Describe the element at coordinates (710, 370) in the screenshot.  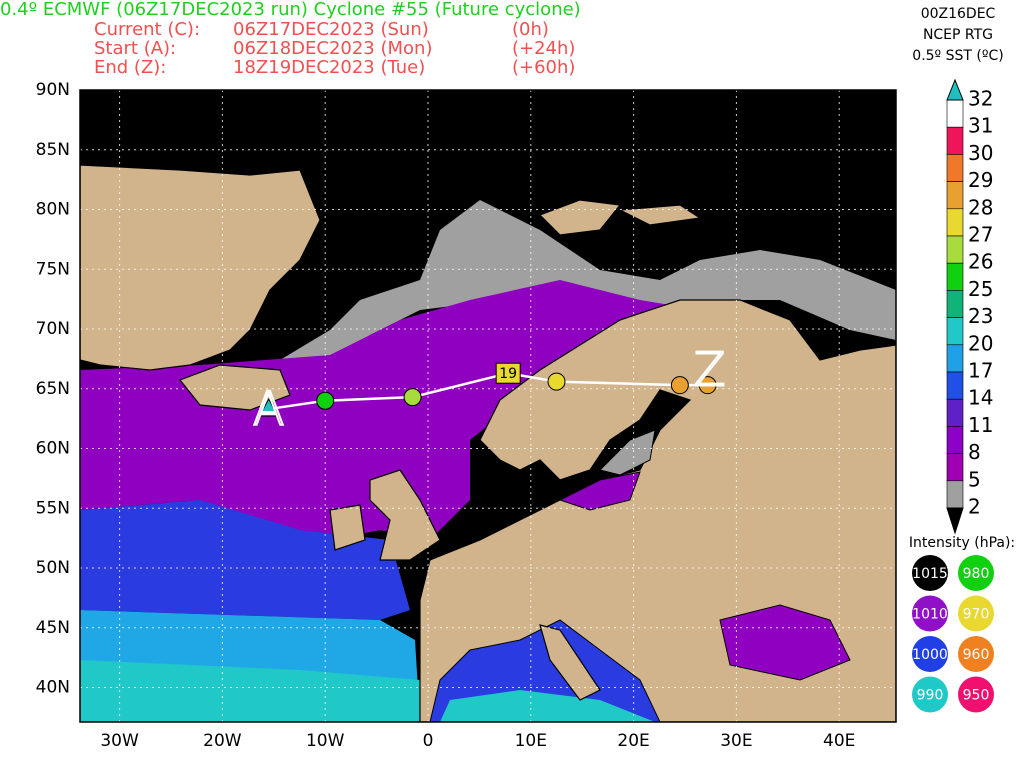
I see `end-label: Z` at that location.